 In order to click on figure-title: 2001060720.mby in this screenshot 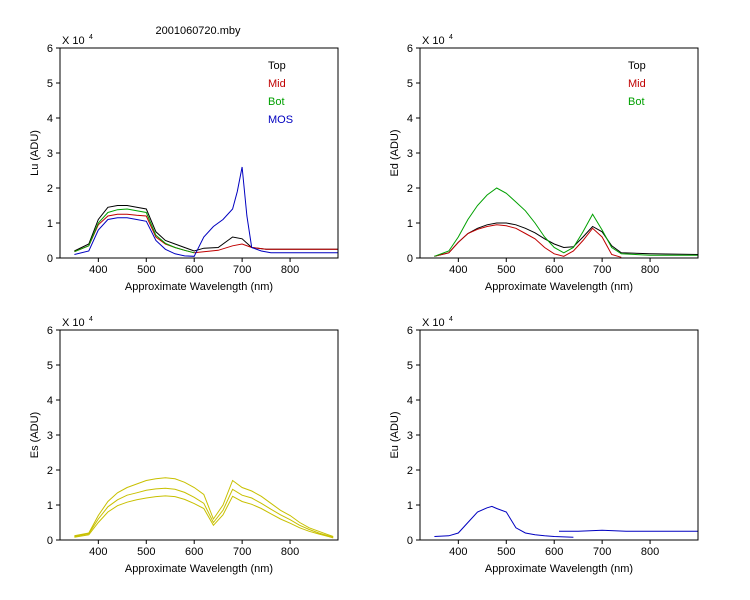, I will do `click(198, 31)`.